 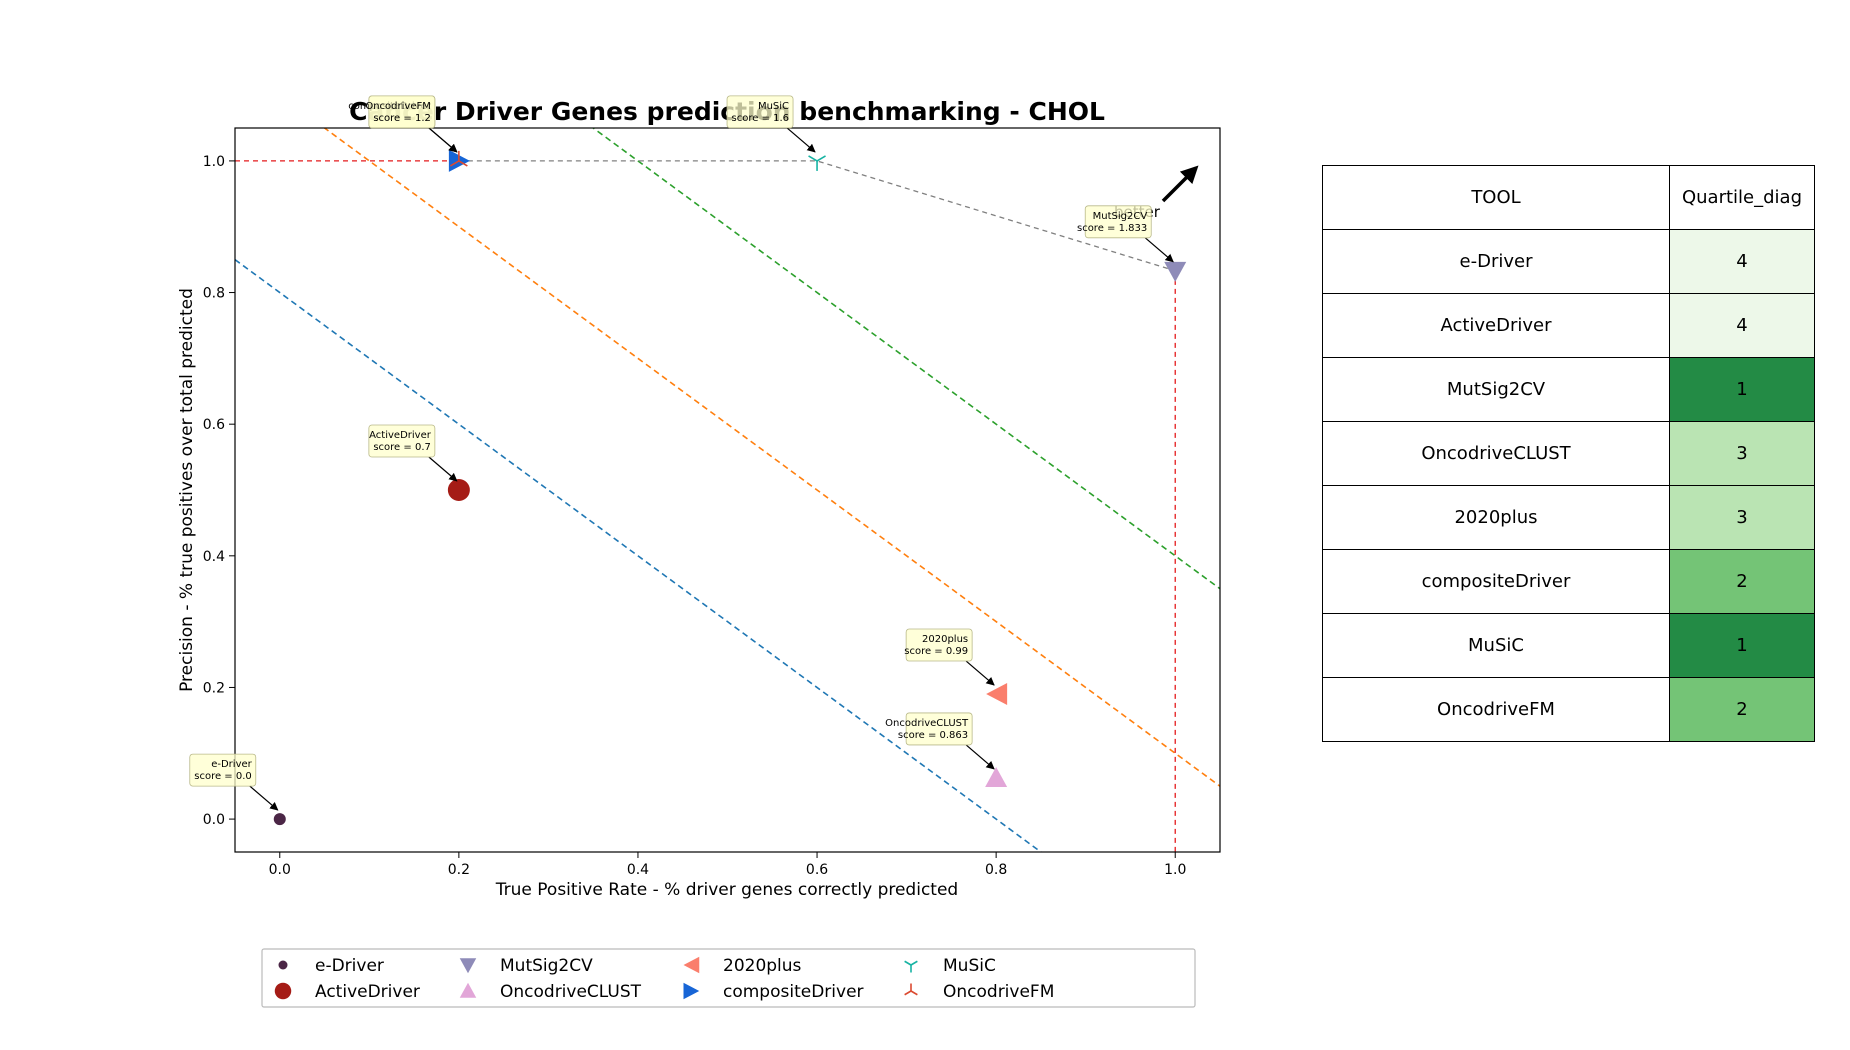 I want to click on x-tick-label: 0.0, so click(x=280, y=870).